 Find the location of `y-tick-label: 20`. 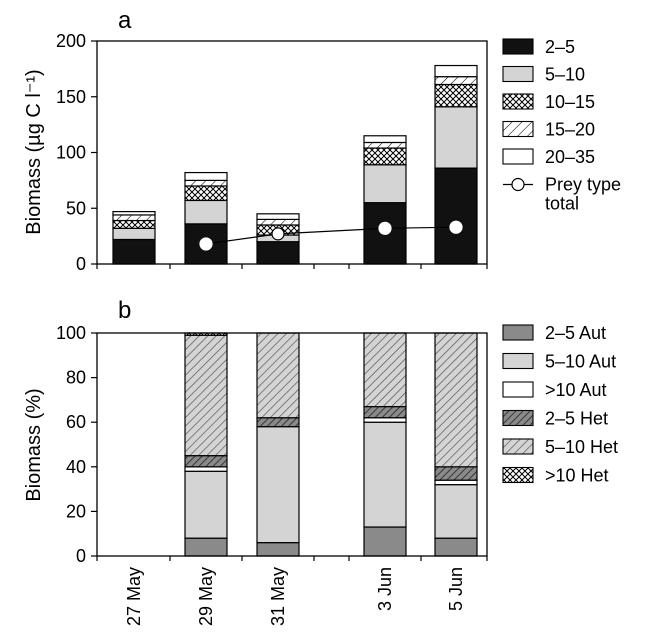

y-tick-label: 20 is located at coordinates (76, 511).